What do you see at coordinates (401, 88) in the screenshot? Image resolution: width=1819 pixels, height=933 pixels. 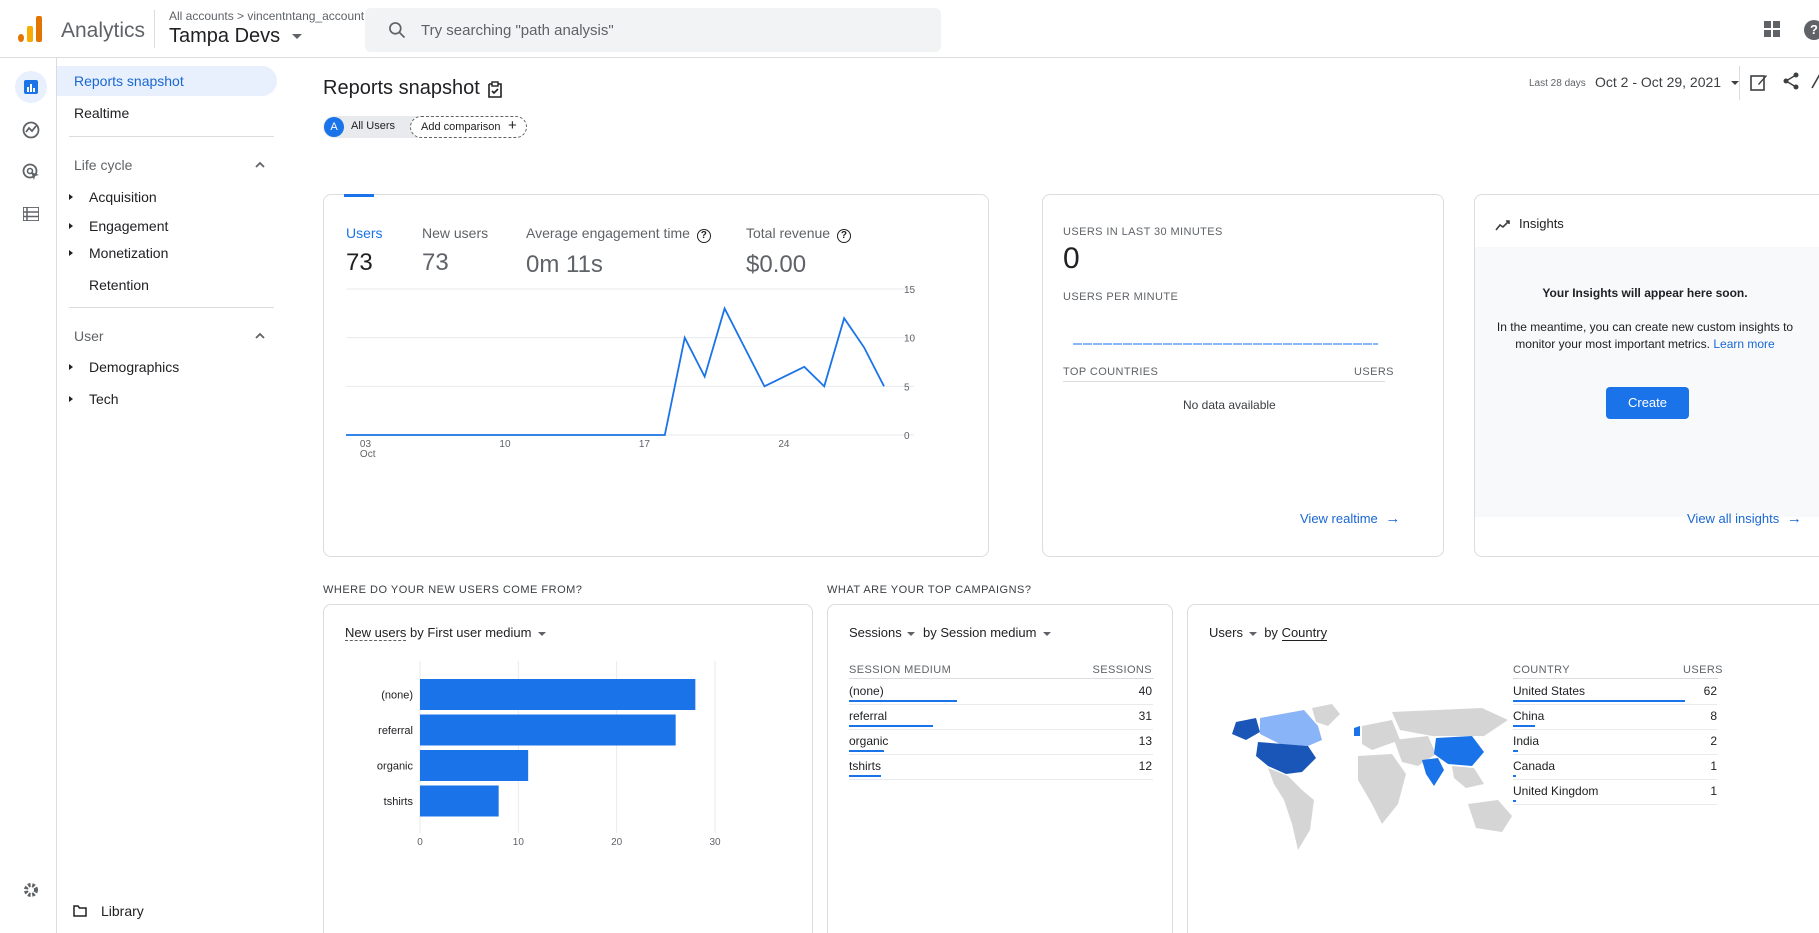 I see `page-title: Reports snapshot` at bounding box center [401, 88].